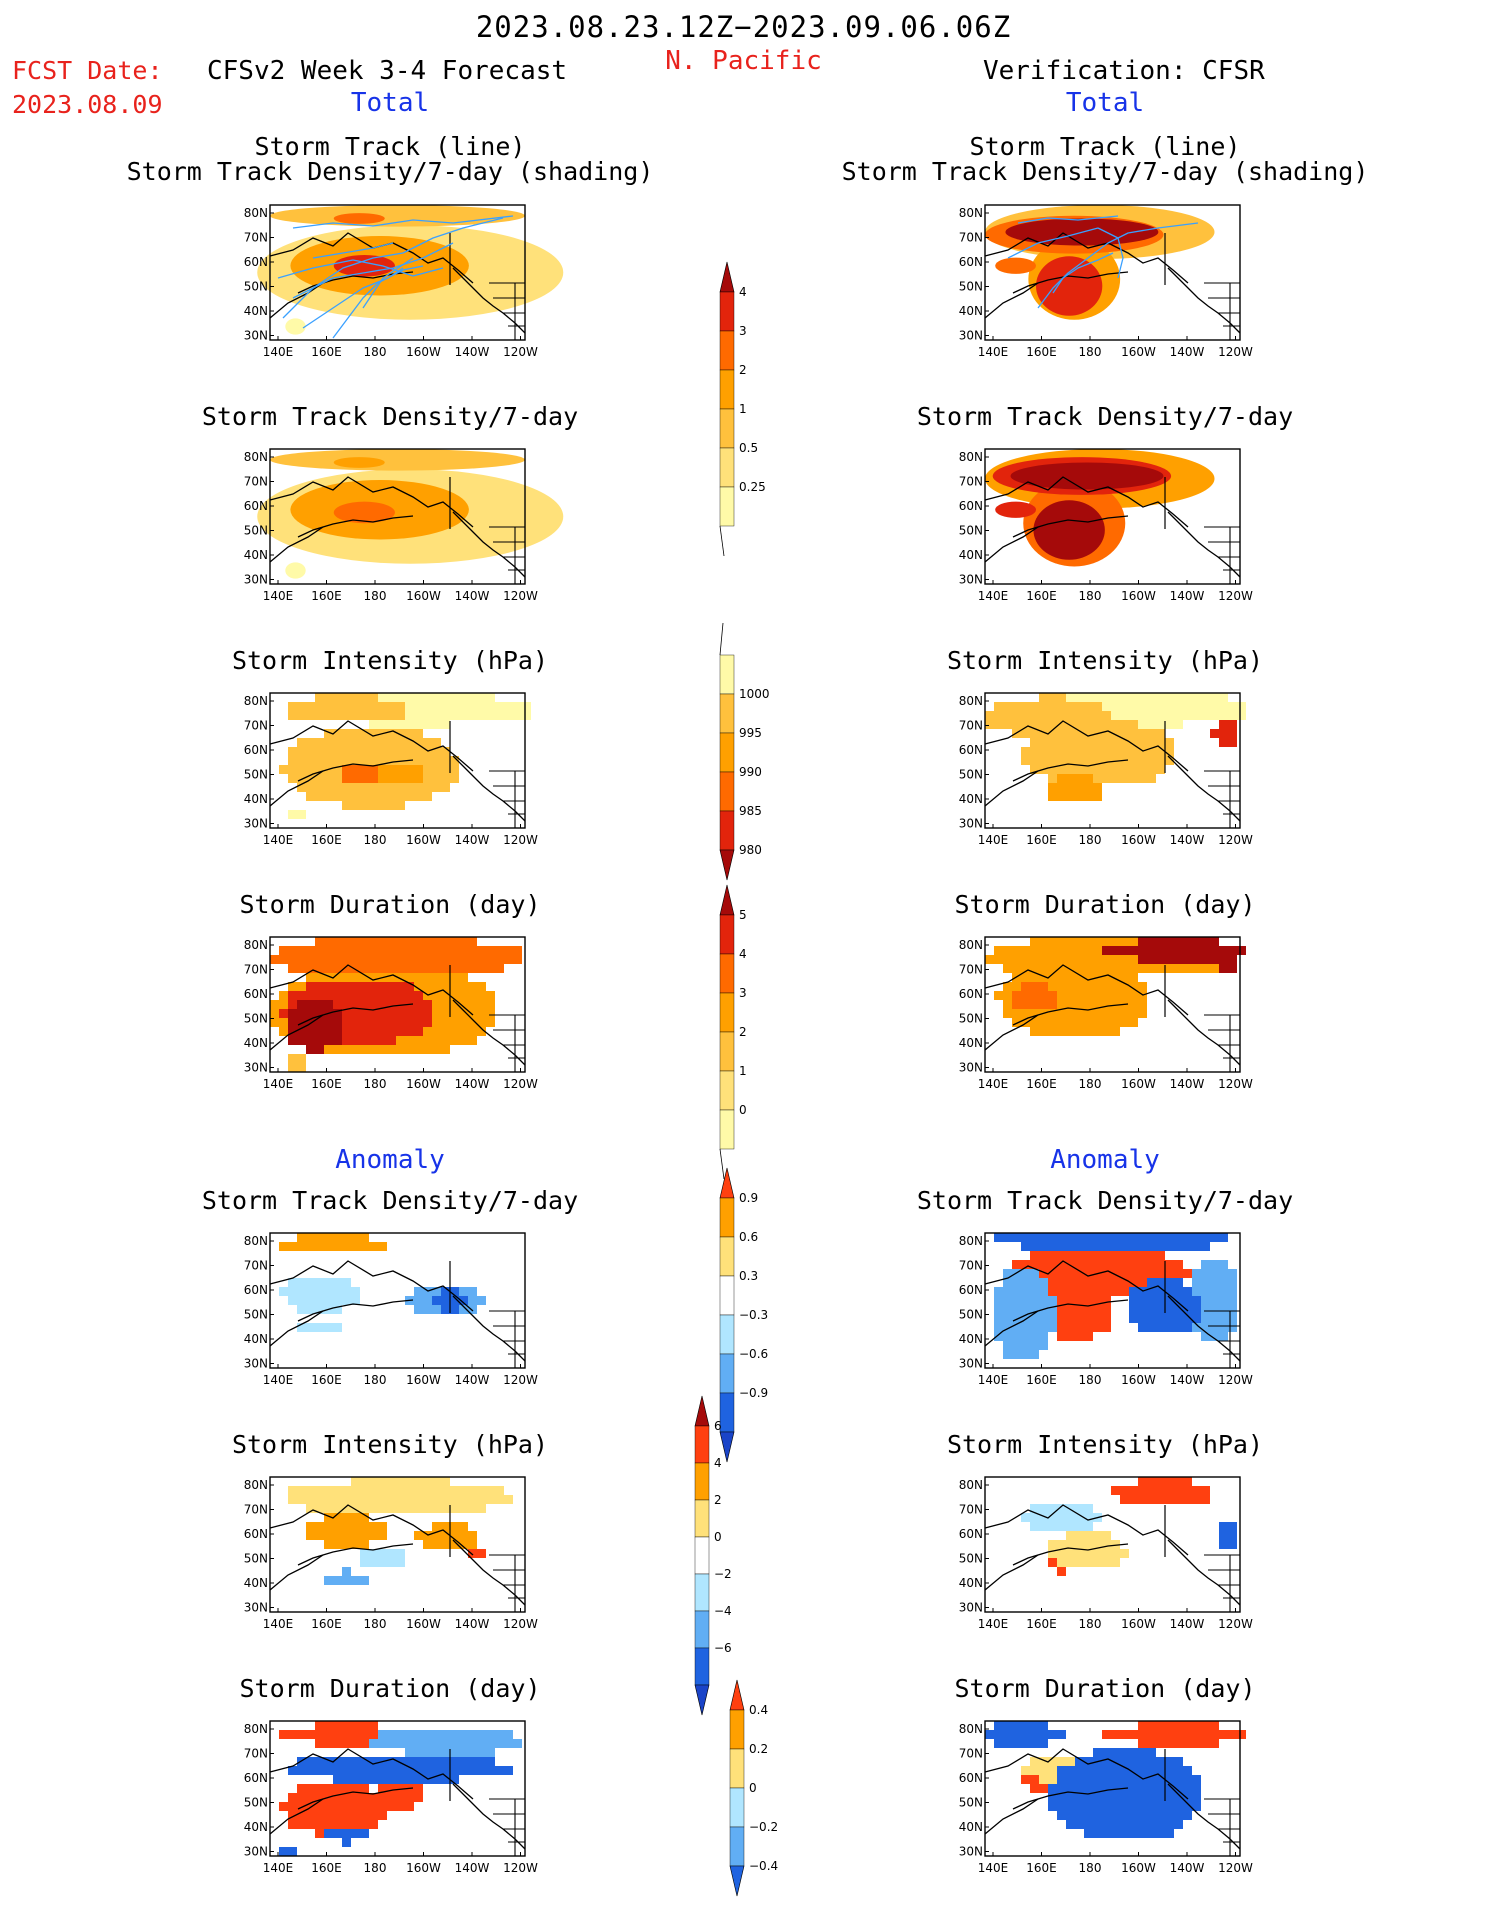  What do you see at coordinates (971, 1364) in the screenshot?
I see `lat-label: 30N` at bounding box center [971, 1364].